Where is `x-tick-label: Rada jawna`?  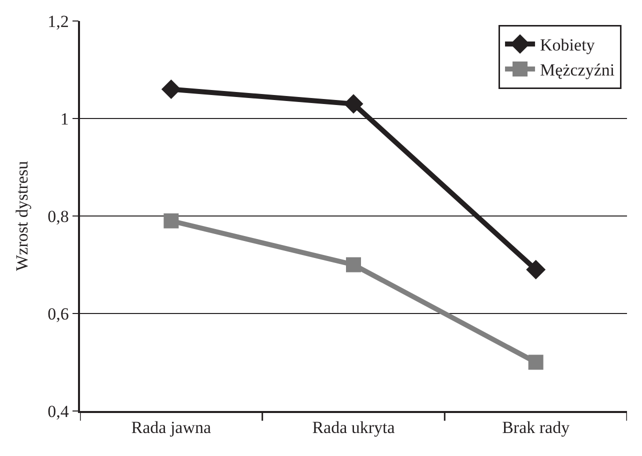
x-tick-label: Rada jawna is located at coordinates (171, 428).